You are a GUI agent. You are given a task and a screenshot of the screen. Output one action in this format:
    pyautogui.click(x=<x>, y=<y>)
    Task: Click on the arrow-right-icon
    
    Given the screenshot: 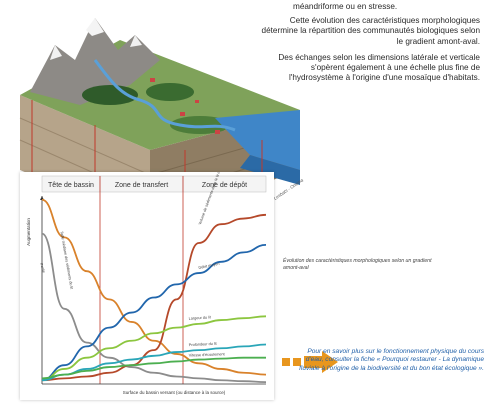 What is the action you would take?
    pyautogui.click(x=310, y=362)
    